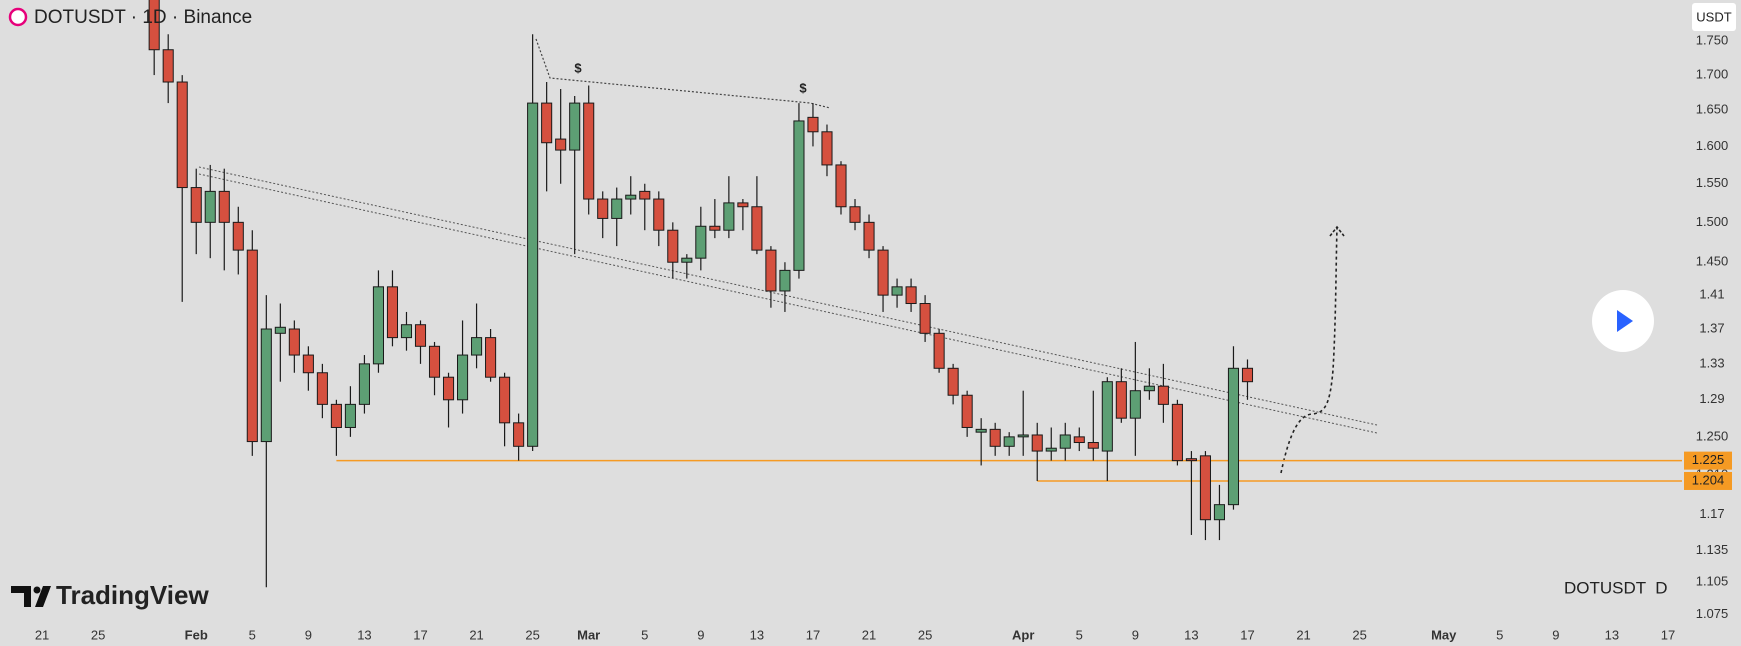 The image size is (1741, 646). I want to click on chart-title: DOTUSDT · 1D · Binance, so click(143, 17).